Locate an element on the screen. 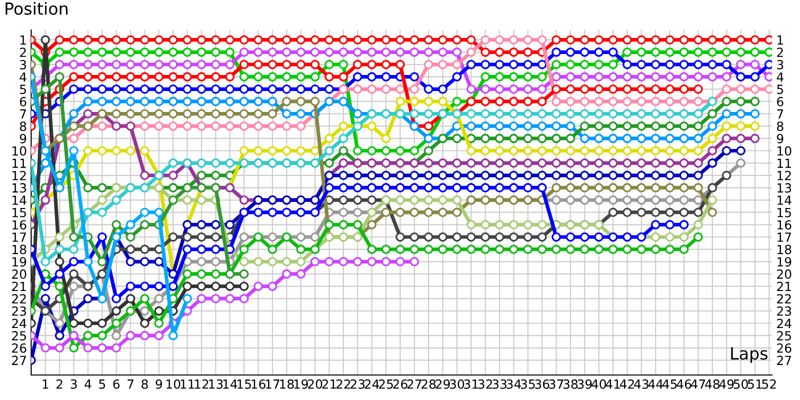  x-tick-label: 49 is located at coordinates (726, 384).